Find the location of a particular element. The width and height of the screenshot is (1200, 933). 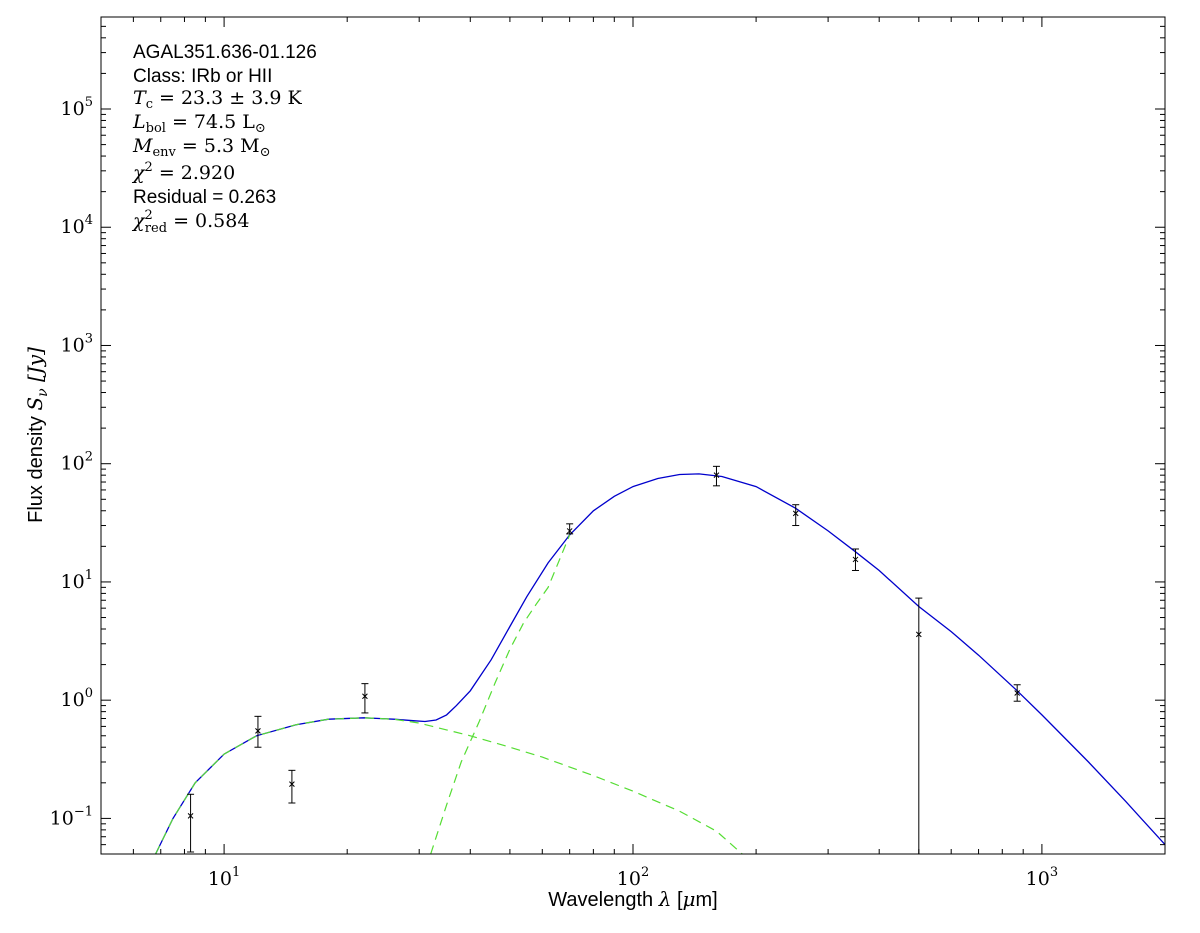

y-tick-labels: 10⁻¹ 10⁰ 10¹ 10² 10³ 10⁴ 10⁵ is located at coordinates (71, 462).